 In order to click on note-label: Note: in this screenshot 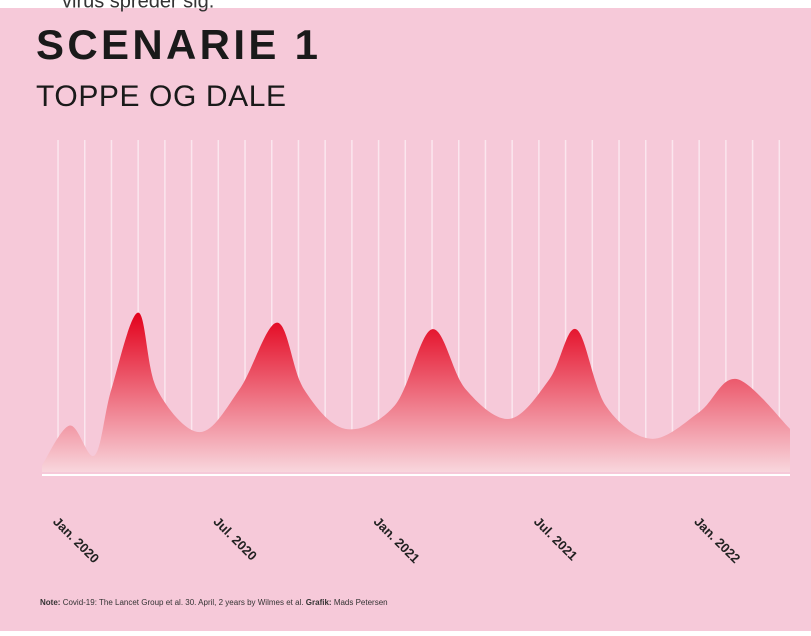, I will do `click(50, 602)`.